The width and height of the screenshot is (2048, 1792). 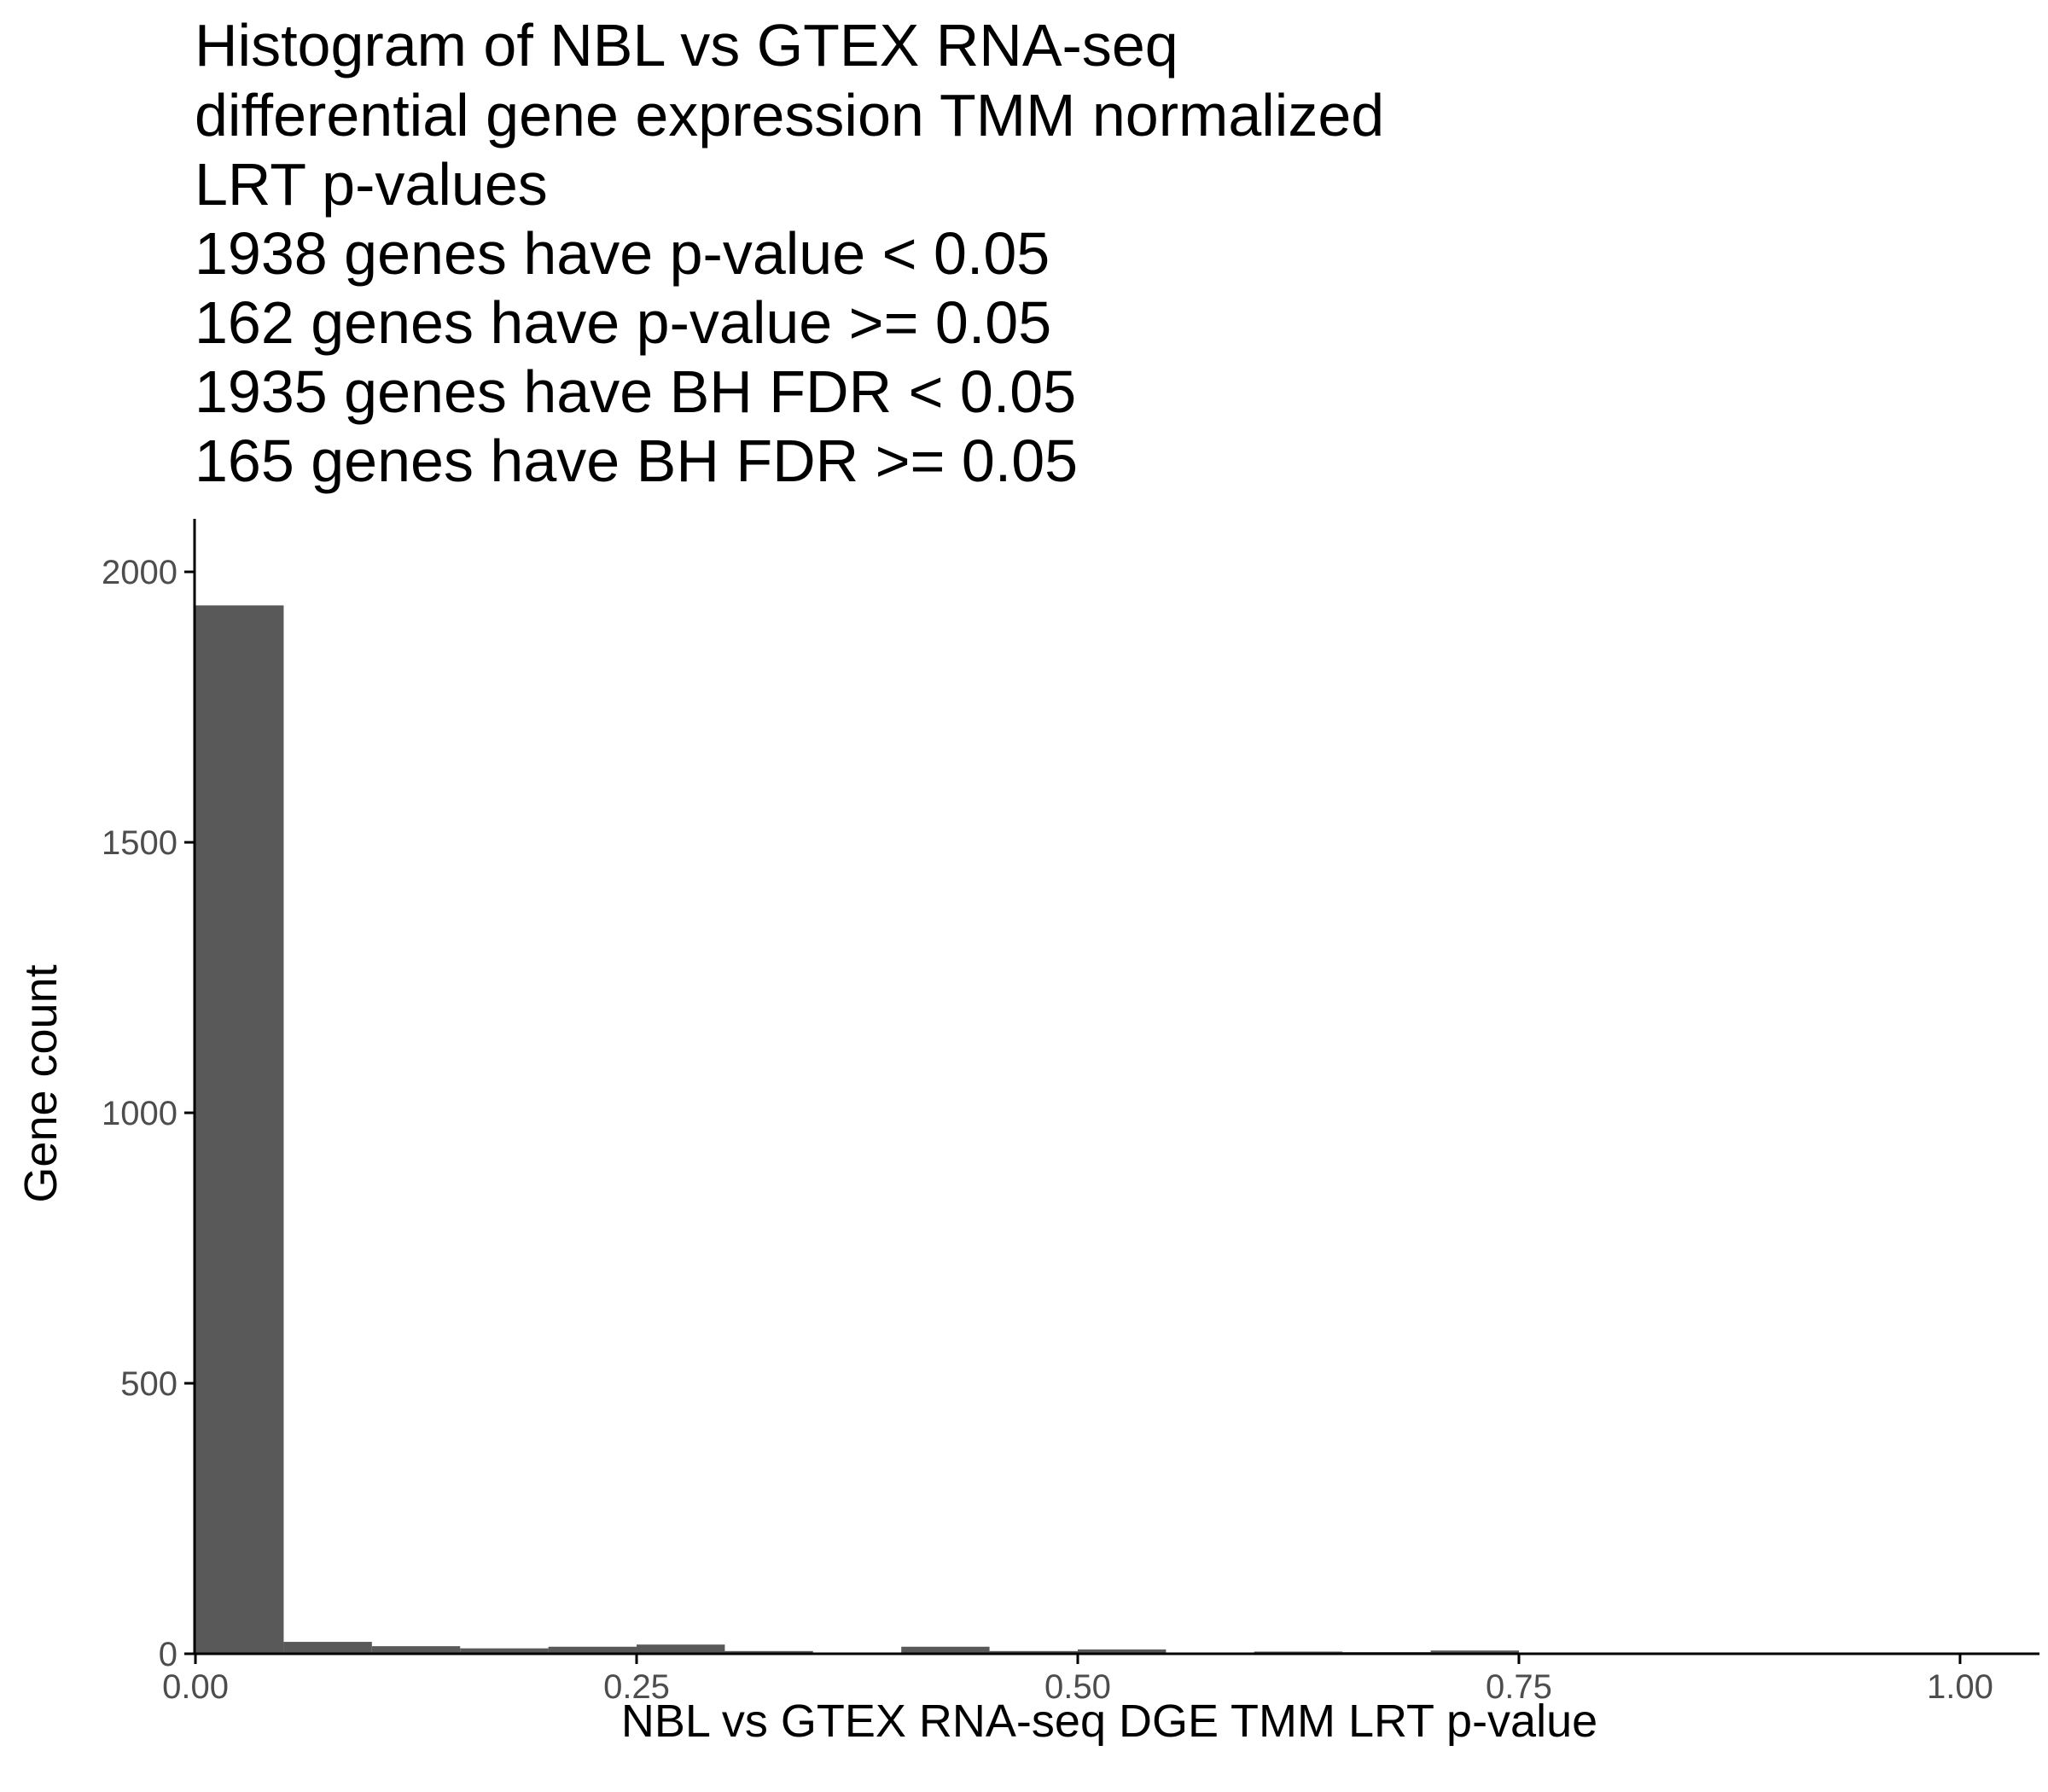 What do you see at coordinates (623, 322) in the screenshot?
I see `title-line-5: 162 genes have p-value >= 0.05` at bounding box center [623, 322].